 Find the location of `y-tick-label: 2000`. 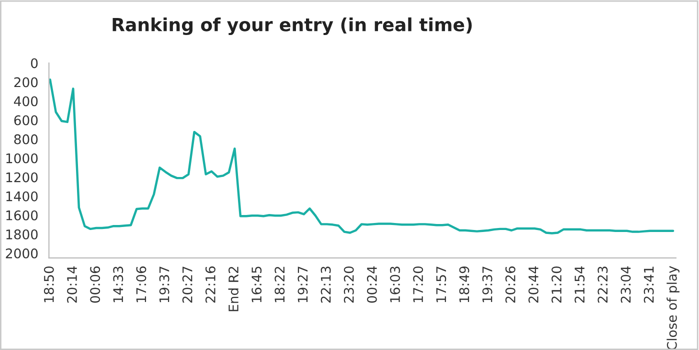

y-tick-label: 2000 is located at coordinates (22, 253).